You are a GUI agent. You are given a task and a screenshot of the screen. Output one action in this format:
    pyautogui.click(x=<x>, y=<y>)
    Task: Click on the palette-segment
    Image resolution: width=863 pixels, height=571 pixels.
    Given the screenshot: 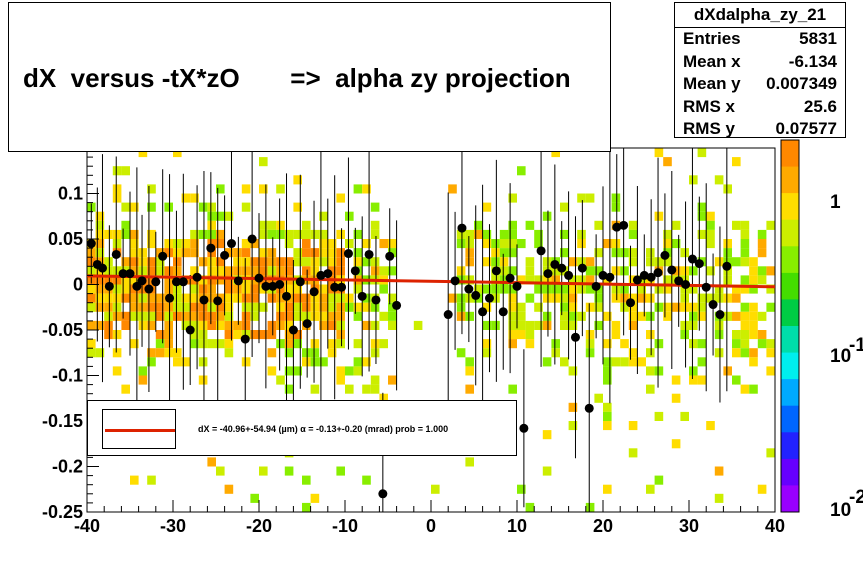 What is the action you would take?
    pyautogui.click(x=790, y=499)
    